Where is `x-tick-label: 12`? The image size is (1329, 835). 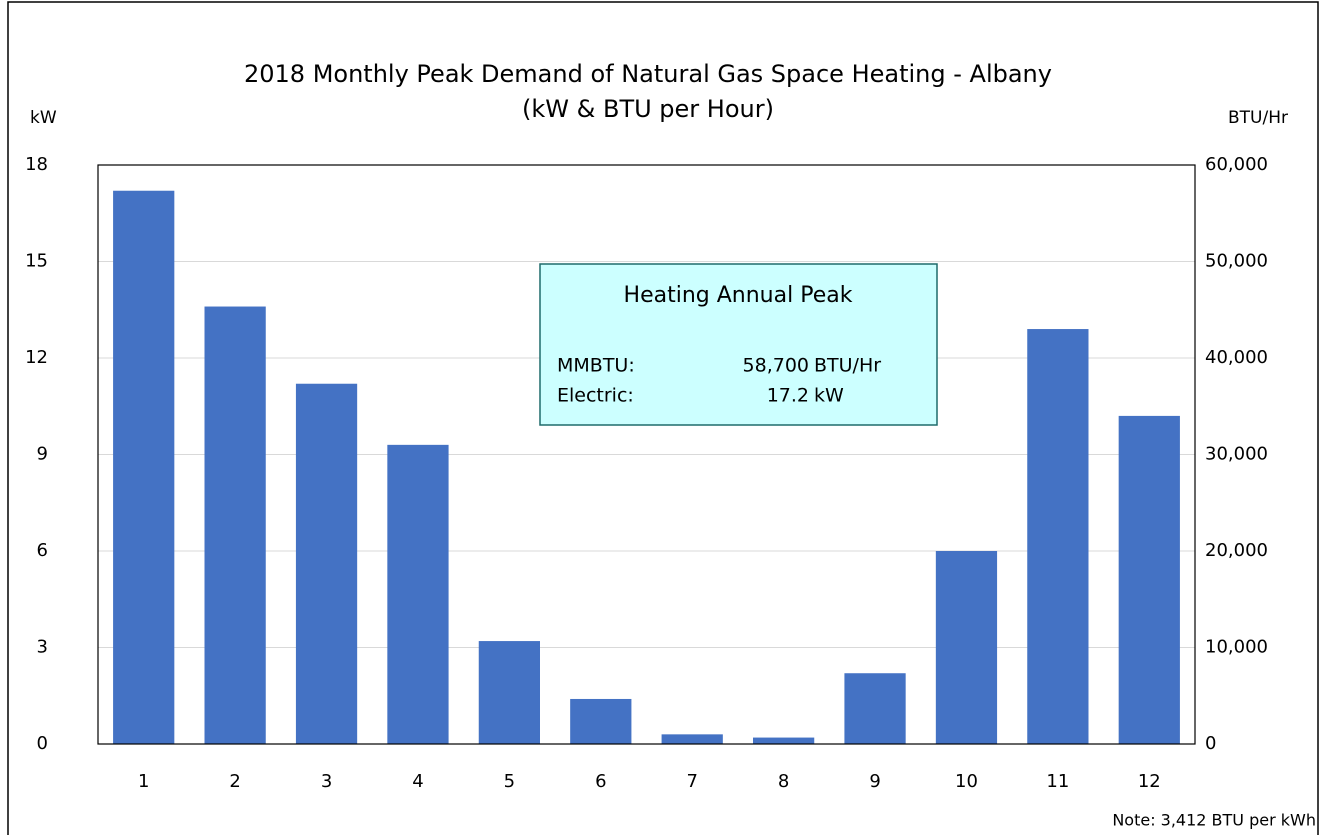 x-tick-label: 12 is located at coordinates (1149, 781).